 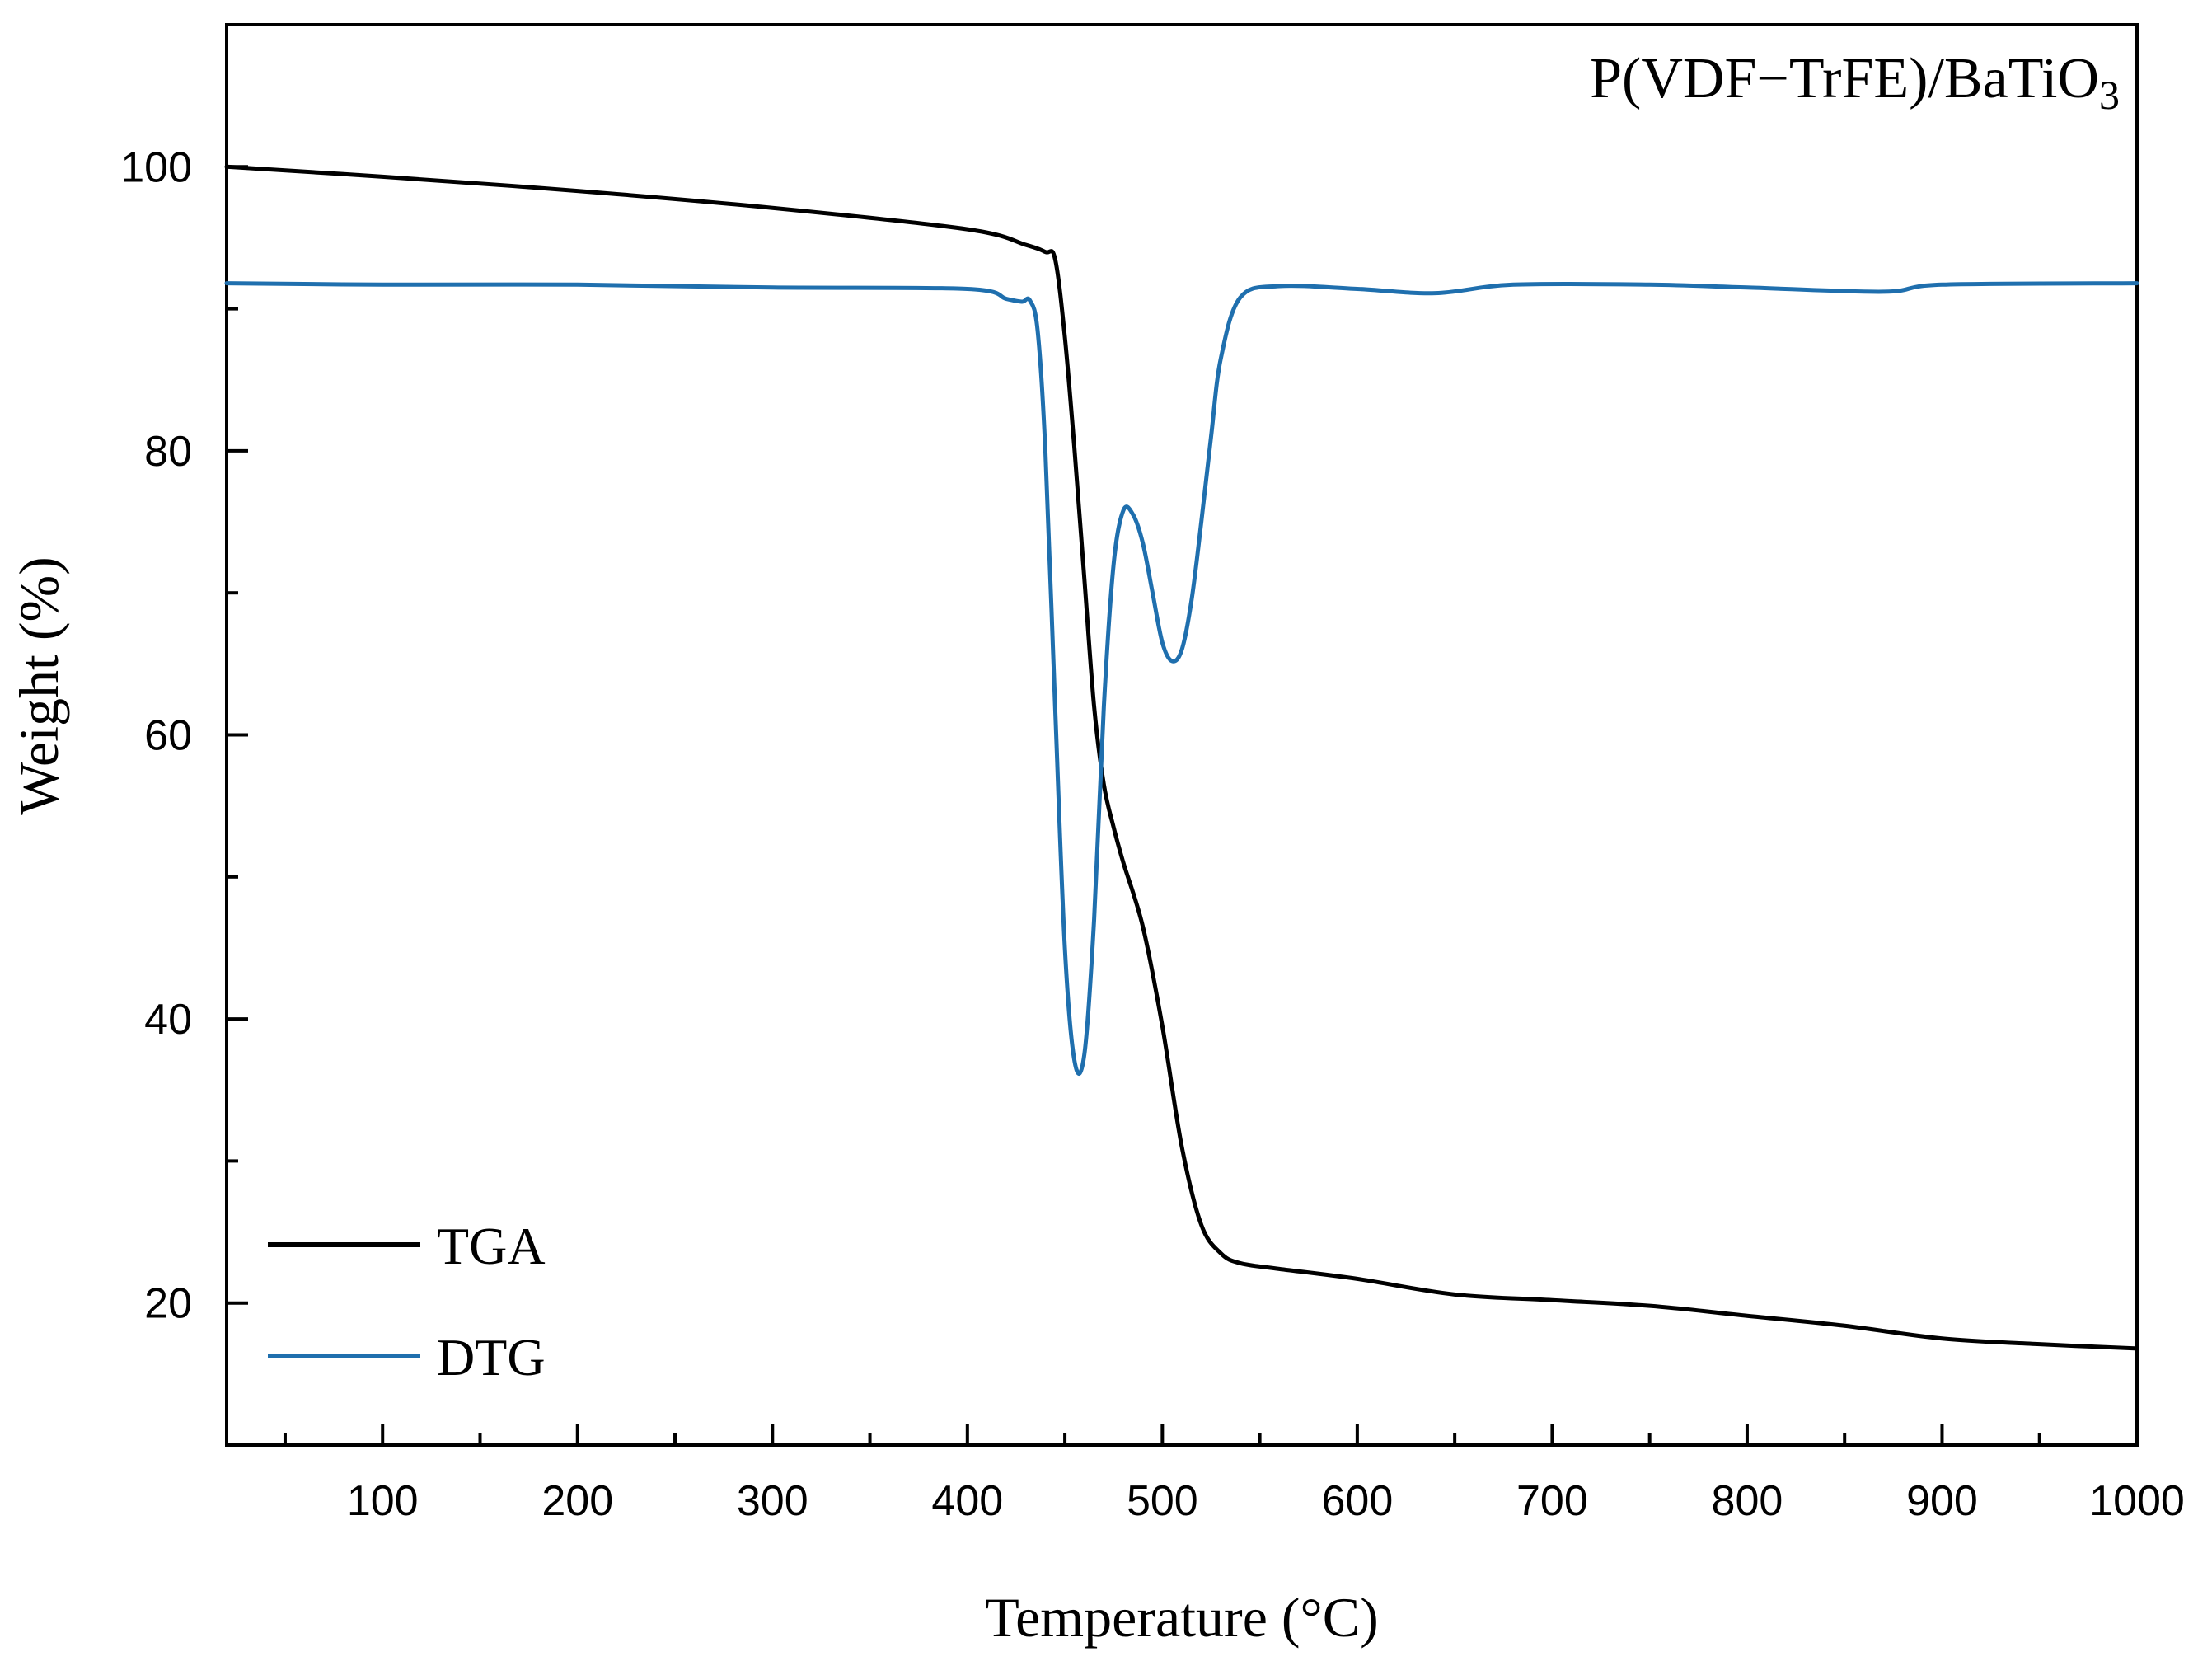 I want to click on x-tick-label: 100, so click(x=383, y=1501).